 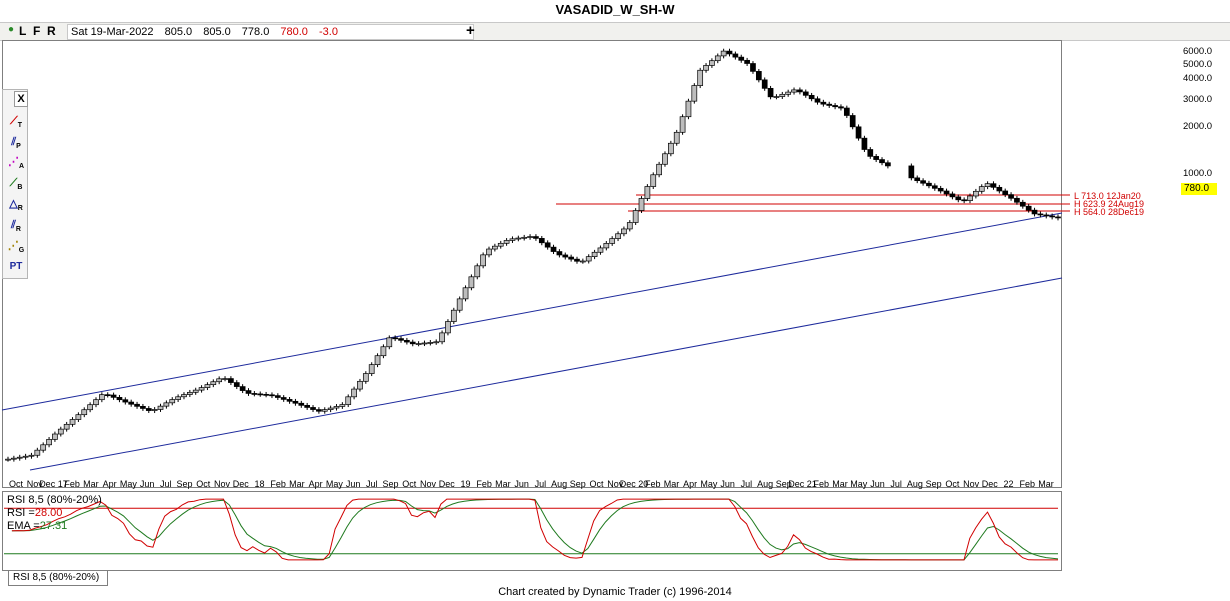 What do you see at coordinates (328, 32) in the screenshot?
I see `bar-change: -3.0` at bounding box center [328, 32].